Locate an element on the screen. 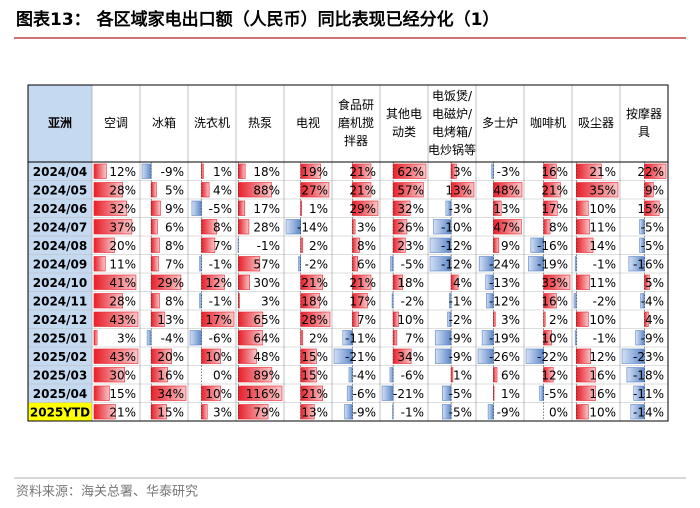  column-header: 按摩器 is located at coordinates (644, 113).